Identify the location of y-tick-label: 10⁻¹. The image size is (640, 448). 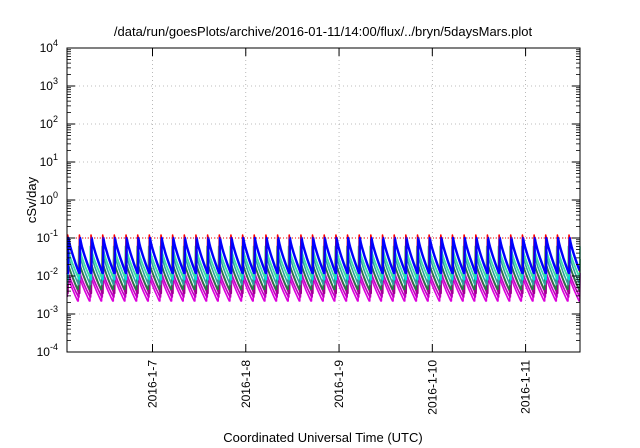
(47, 236).